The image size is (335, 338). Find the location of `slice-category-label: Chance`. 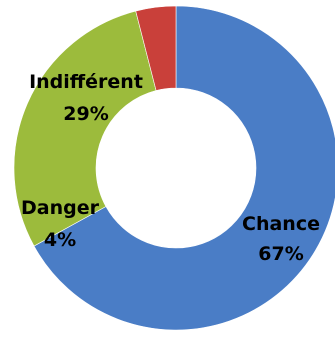

slice-category-label: Chance is located at coordinates (281, 224).